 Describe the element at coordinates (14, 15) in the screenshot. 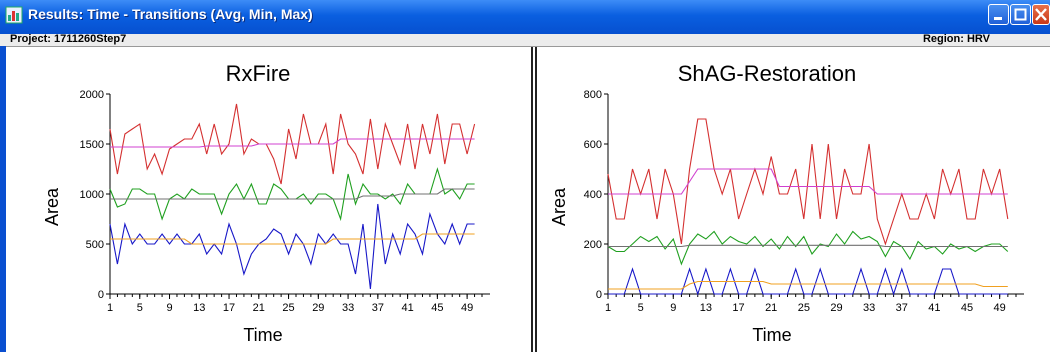

I see `chart-app-icon` at that location.